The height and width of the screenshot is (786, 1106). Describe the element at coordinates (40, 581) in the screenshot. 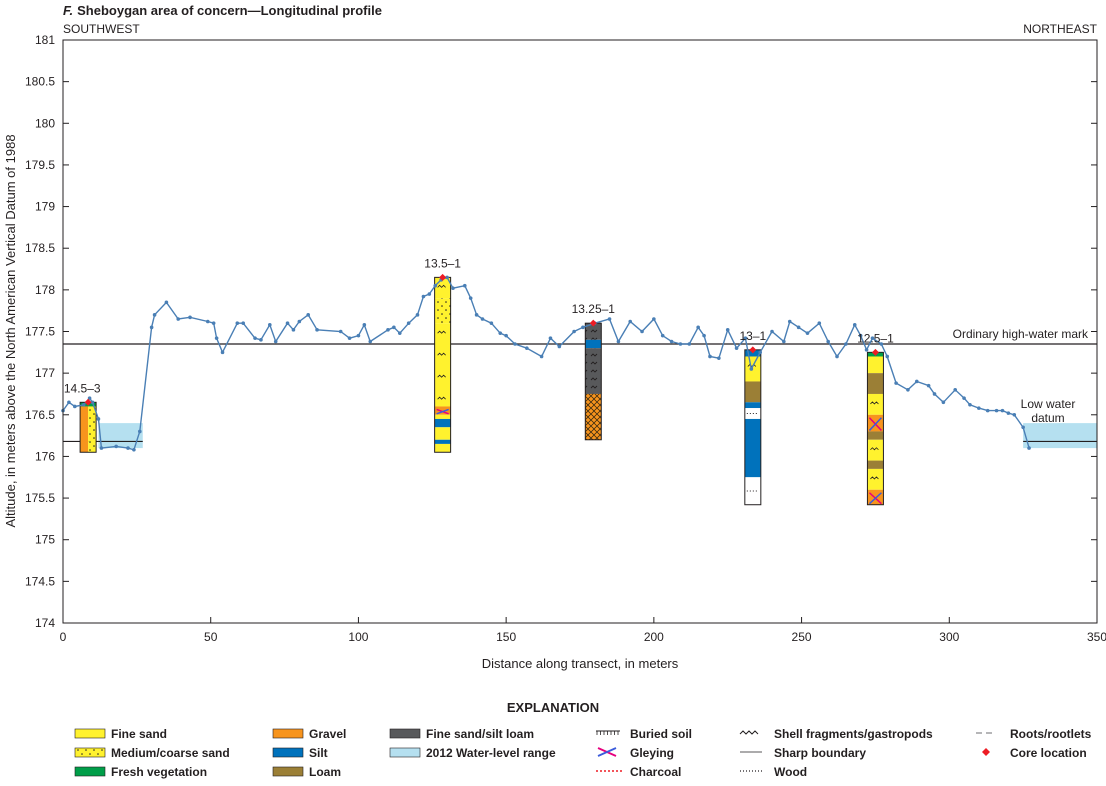

I see `y-tick-label: 174.5` at that location.